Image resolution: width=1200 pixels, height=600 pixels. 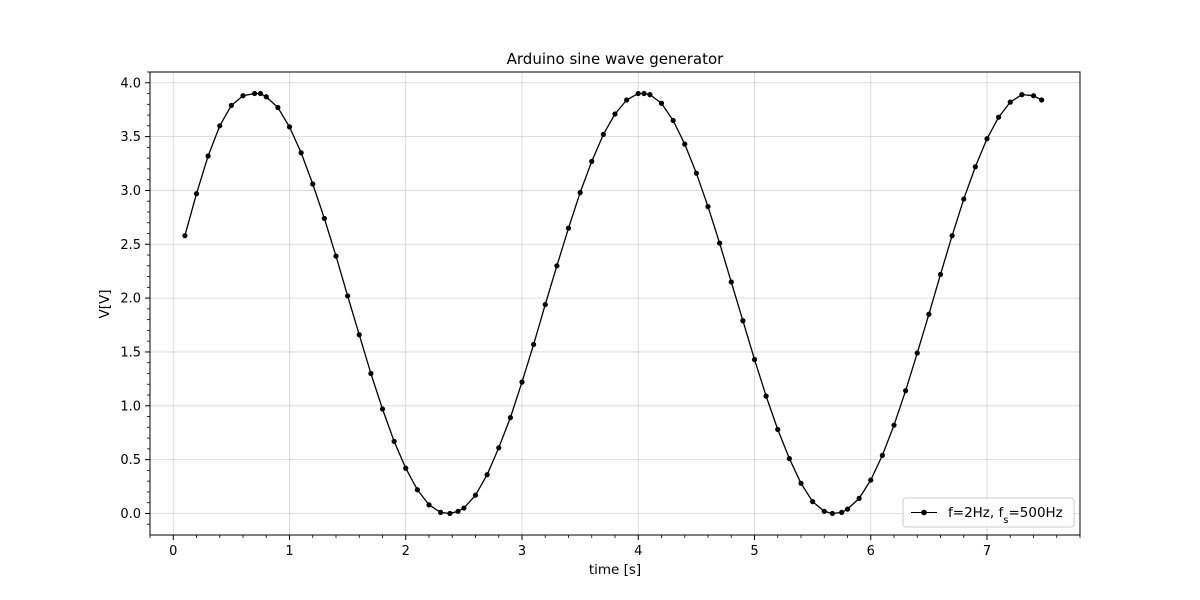 What do you see at coordinates (616, 59) in the screenshot?
I see `chart-title: Arduino sine wave generator` at bounding box center [616, 59].